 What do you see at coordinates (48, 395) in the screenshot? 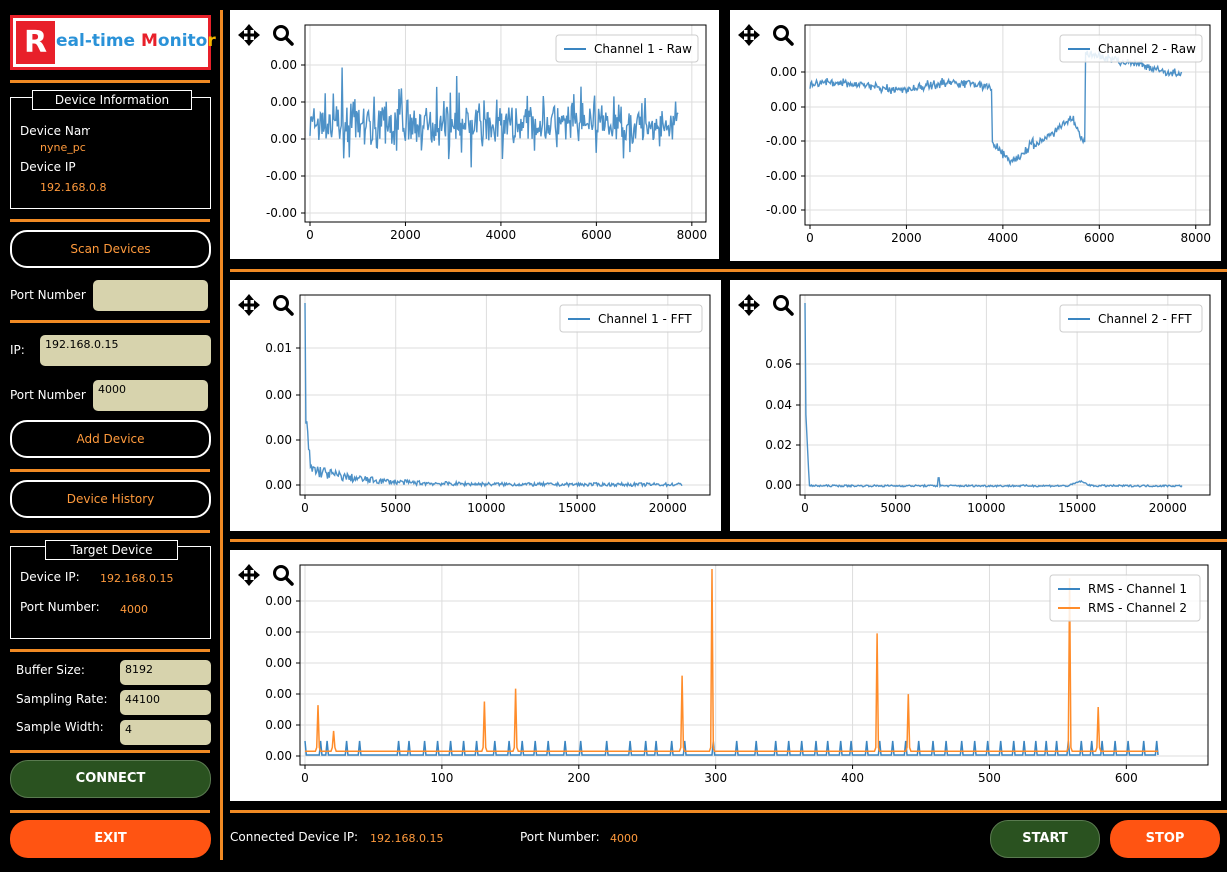
I see `port-label: Port Number` at bounding box center [48, 395].